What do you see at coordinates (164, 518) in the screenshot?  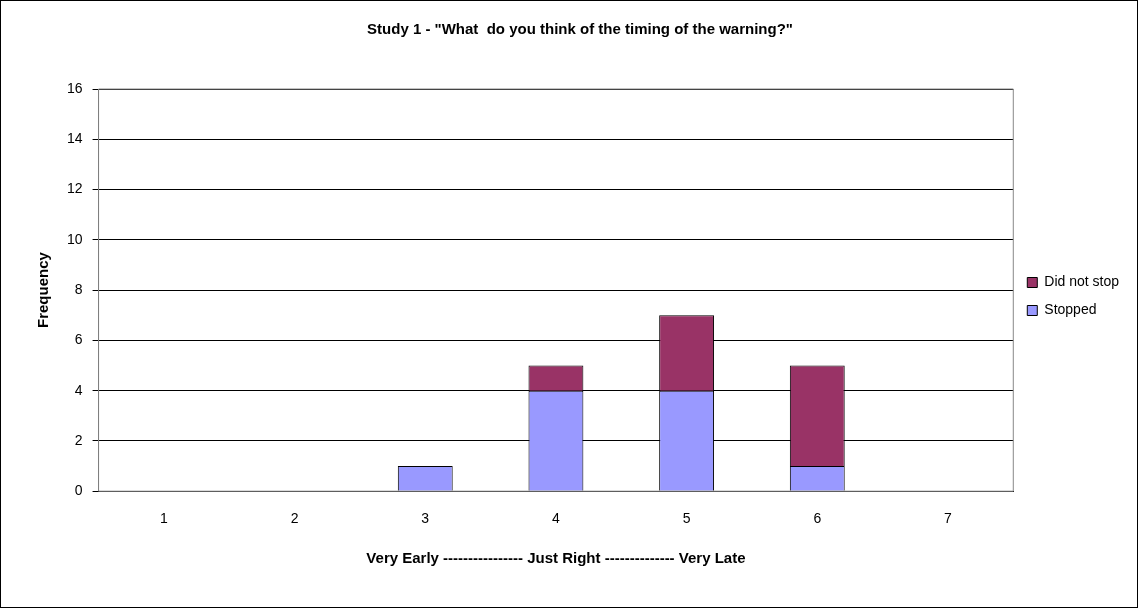 I see `x-tick-label: 1` at bounding box center [164, 518].